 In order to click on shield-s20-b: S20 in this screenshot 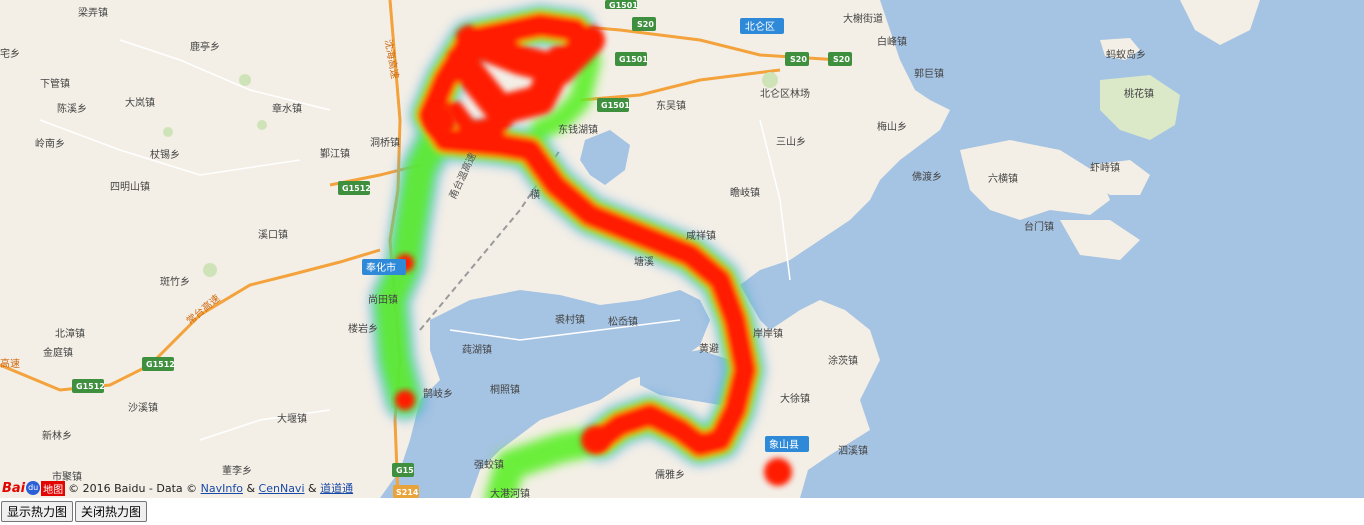, I will do `click(798, 59)`.